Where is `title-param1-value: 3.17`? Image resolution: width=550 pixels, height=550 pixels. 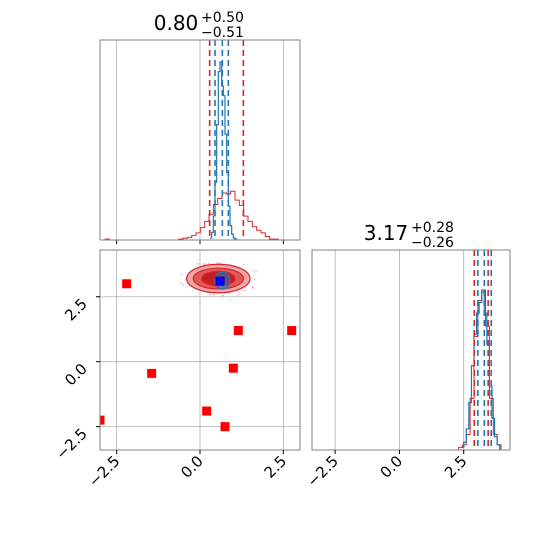 title-param1-value: 3.17 is located at coordinates (386, 233).